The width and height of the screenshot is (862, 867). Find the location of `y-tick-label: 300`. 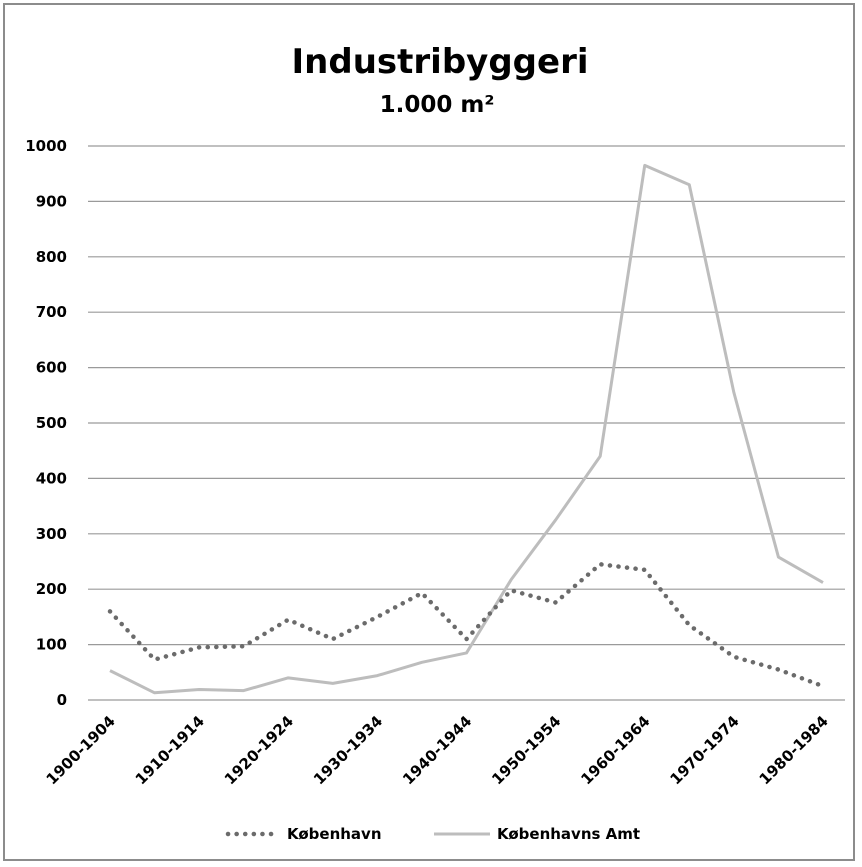

y-tick-label: 300 is located at coordinates (51, 534).